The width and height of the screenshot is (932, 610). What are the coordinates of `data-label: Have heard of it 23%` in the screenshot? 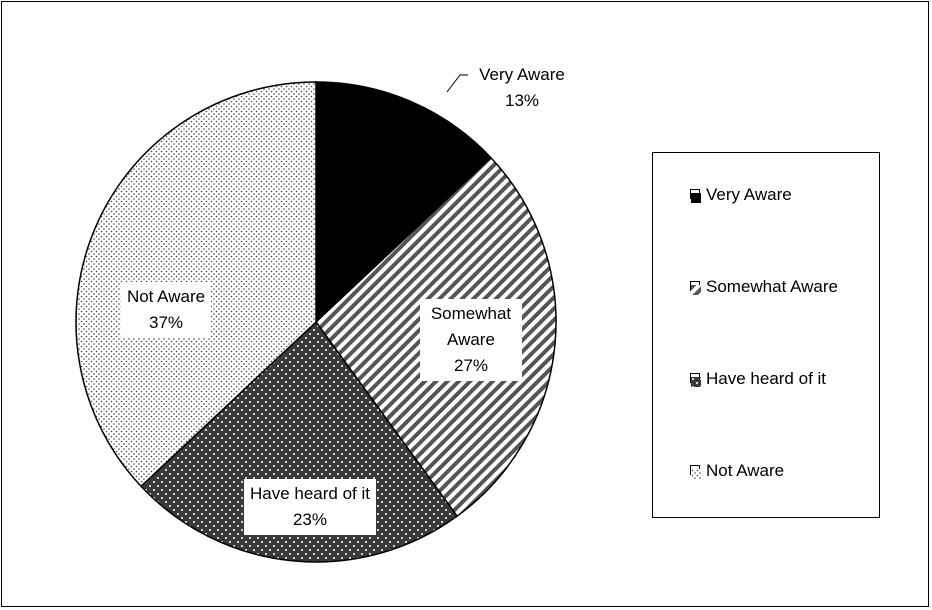 It's located at (310, 507).